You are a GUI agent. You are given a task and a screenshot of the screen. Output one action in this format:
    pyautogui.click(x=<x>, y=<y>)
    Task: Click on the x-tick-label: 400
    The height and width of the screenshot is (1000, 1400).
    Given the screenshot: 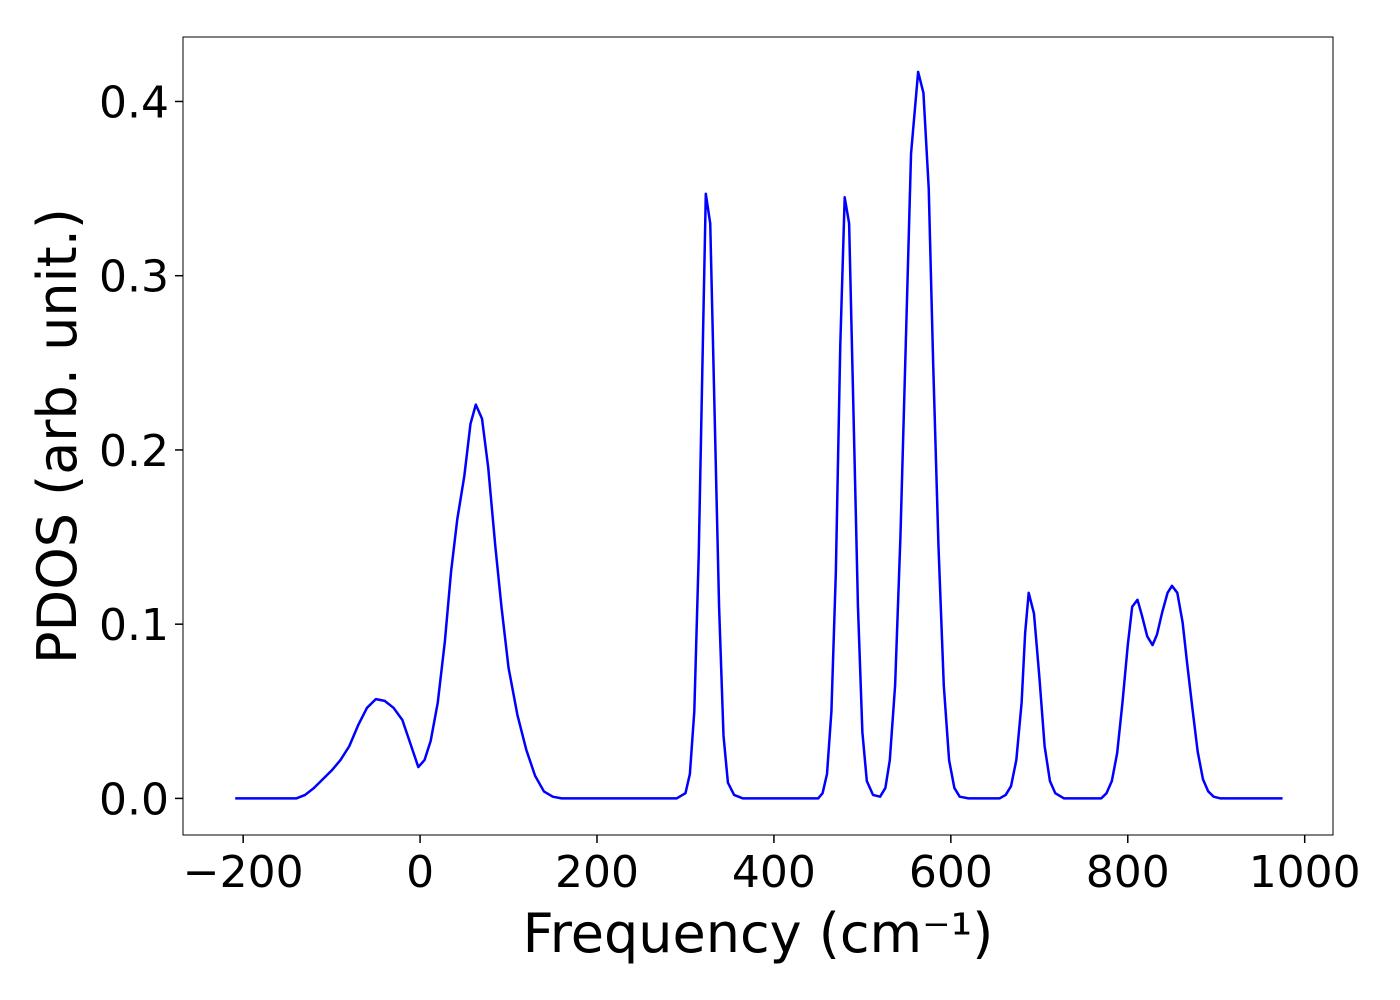 What is the action you would take?
    pyautogui.click(x=774, y=872)
    